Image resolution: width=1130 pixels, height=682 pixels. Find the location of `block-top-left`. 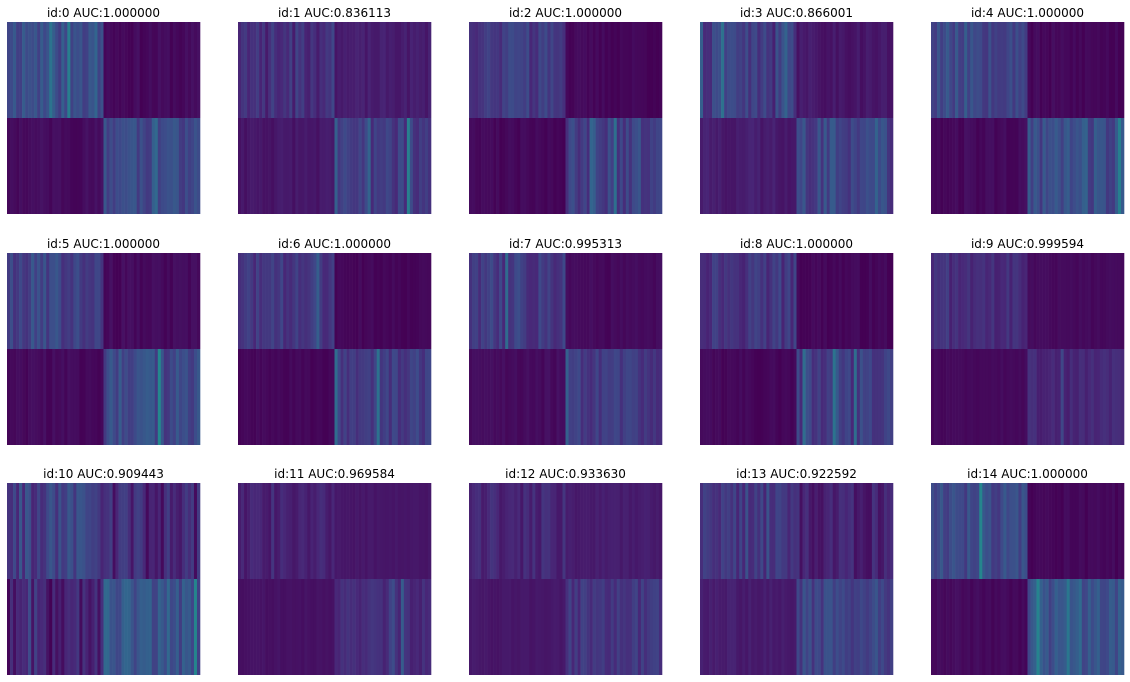

block-top-left is located at coordinates (55, 301).